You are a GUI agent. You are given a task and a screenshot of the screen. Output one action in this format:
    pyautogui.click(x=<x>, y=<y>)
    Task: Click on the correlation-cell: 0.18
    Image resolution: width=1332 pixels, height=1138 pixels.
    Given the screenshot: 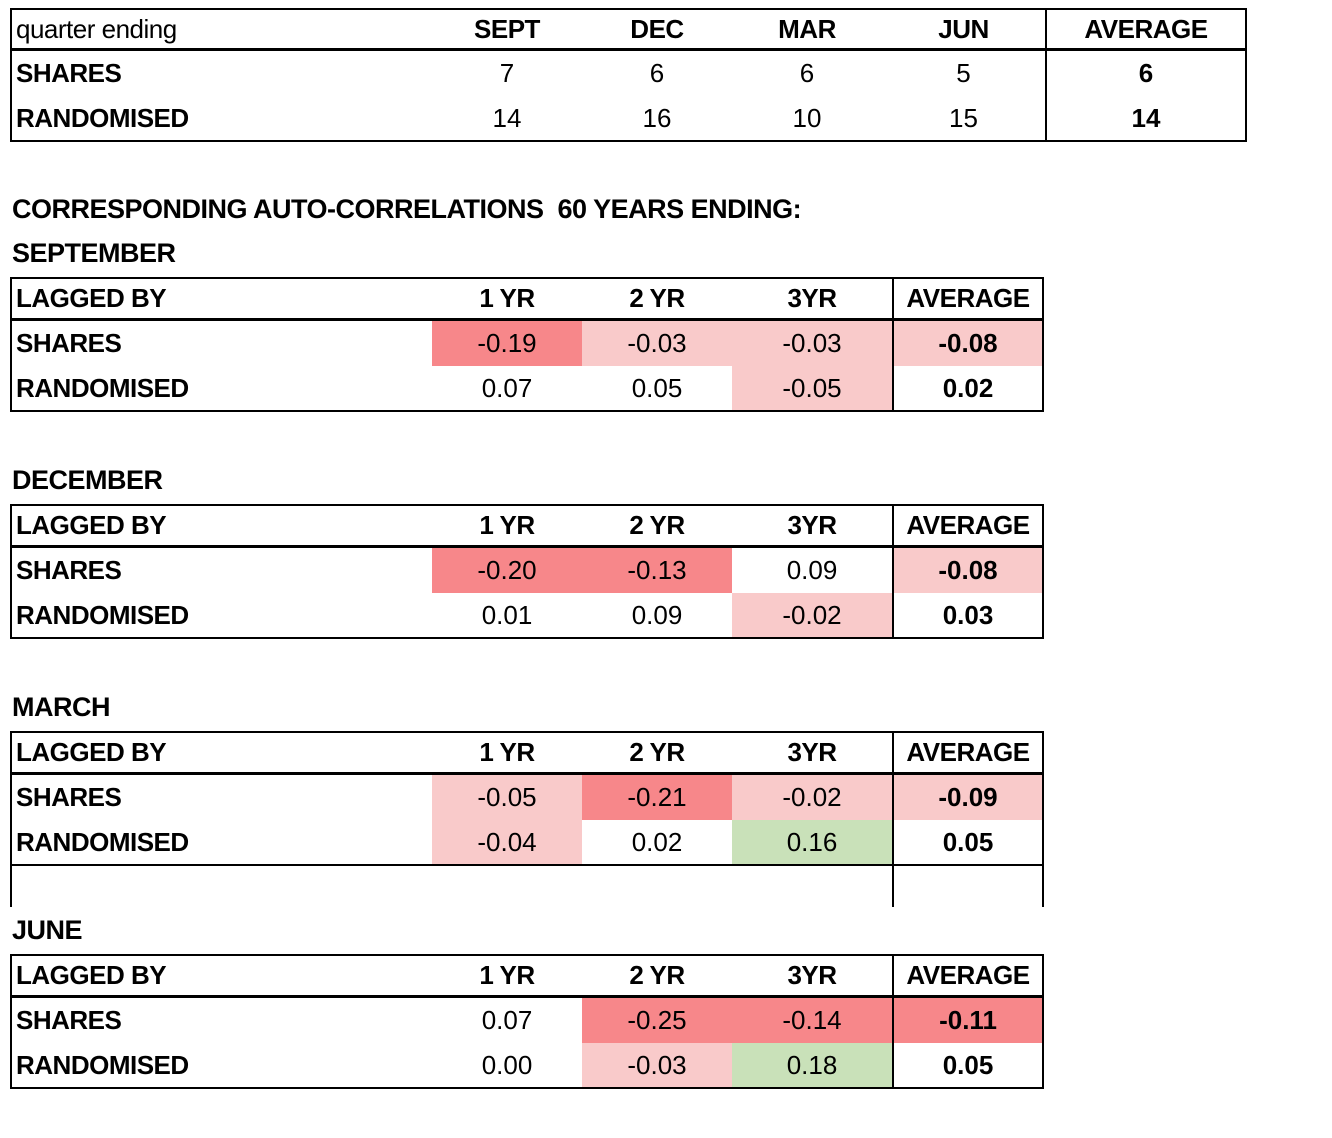 What is the action you would take?
    pyautogui.click(x=812, y=1065)
    